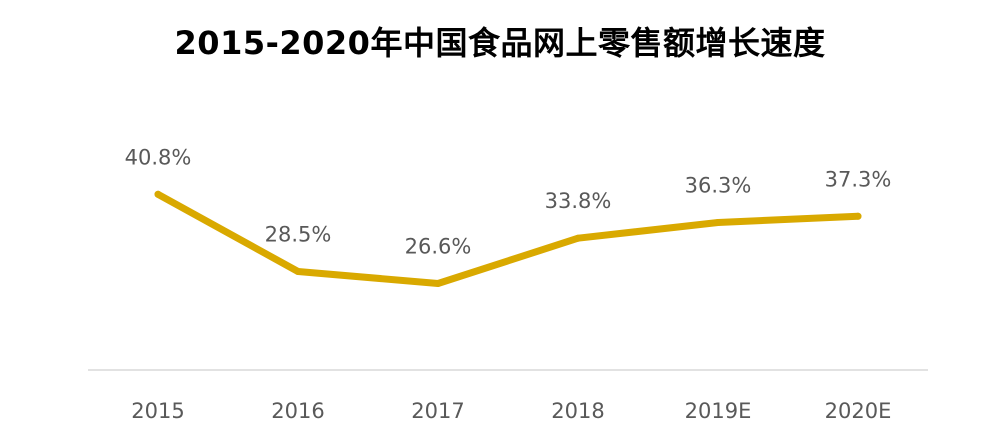 This screenshot has height=444, width=1000. Describe the element at coordinates (297, 411) in the screenshot. I see `x-tick-label-2016: 2016` at that location.